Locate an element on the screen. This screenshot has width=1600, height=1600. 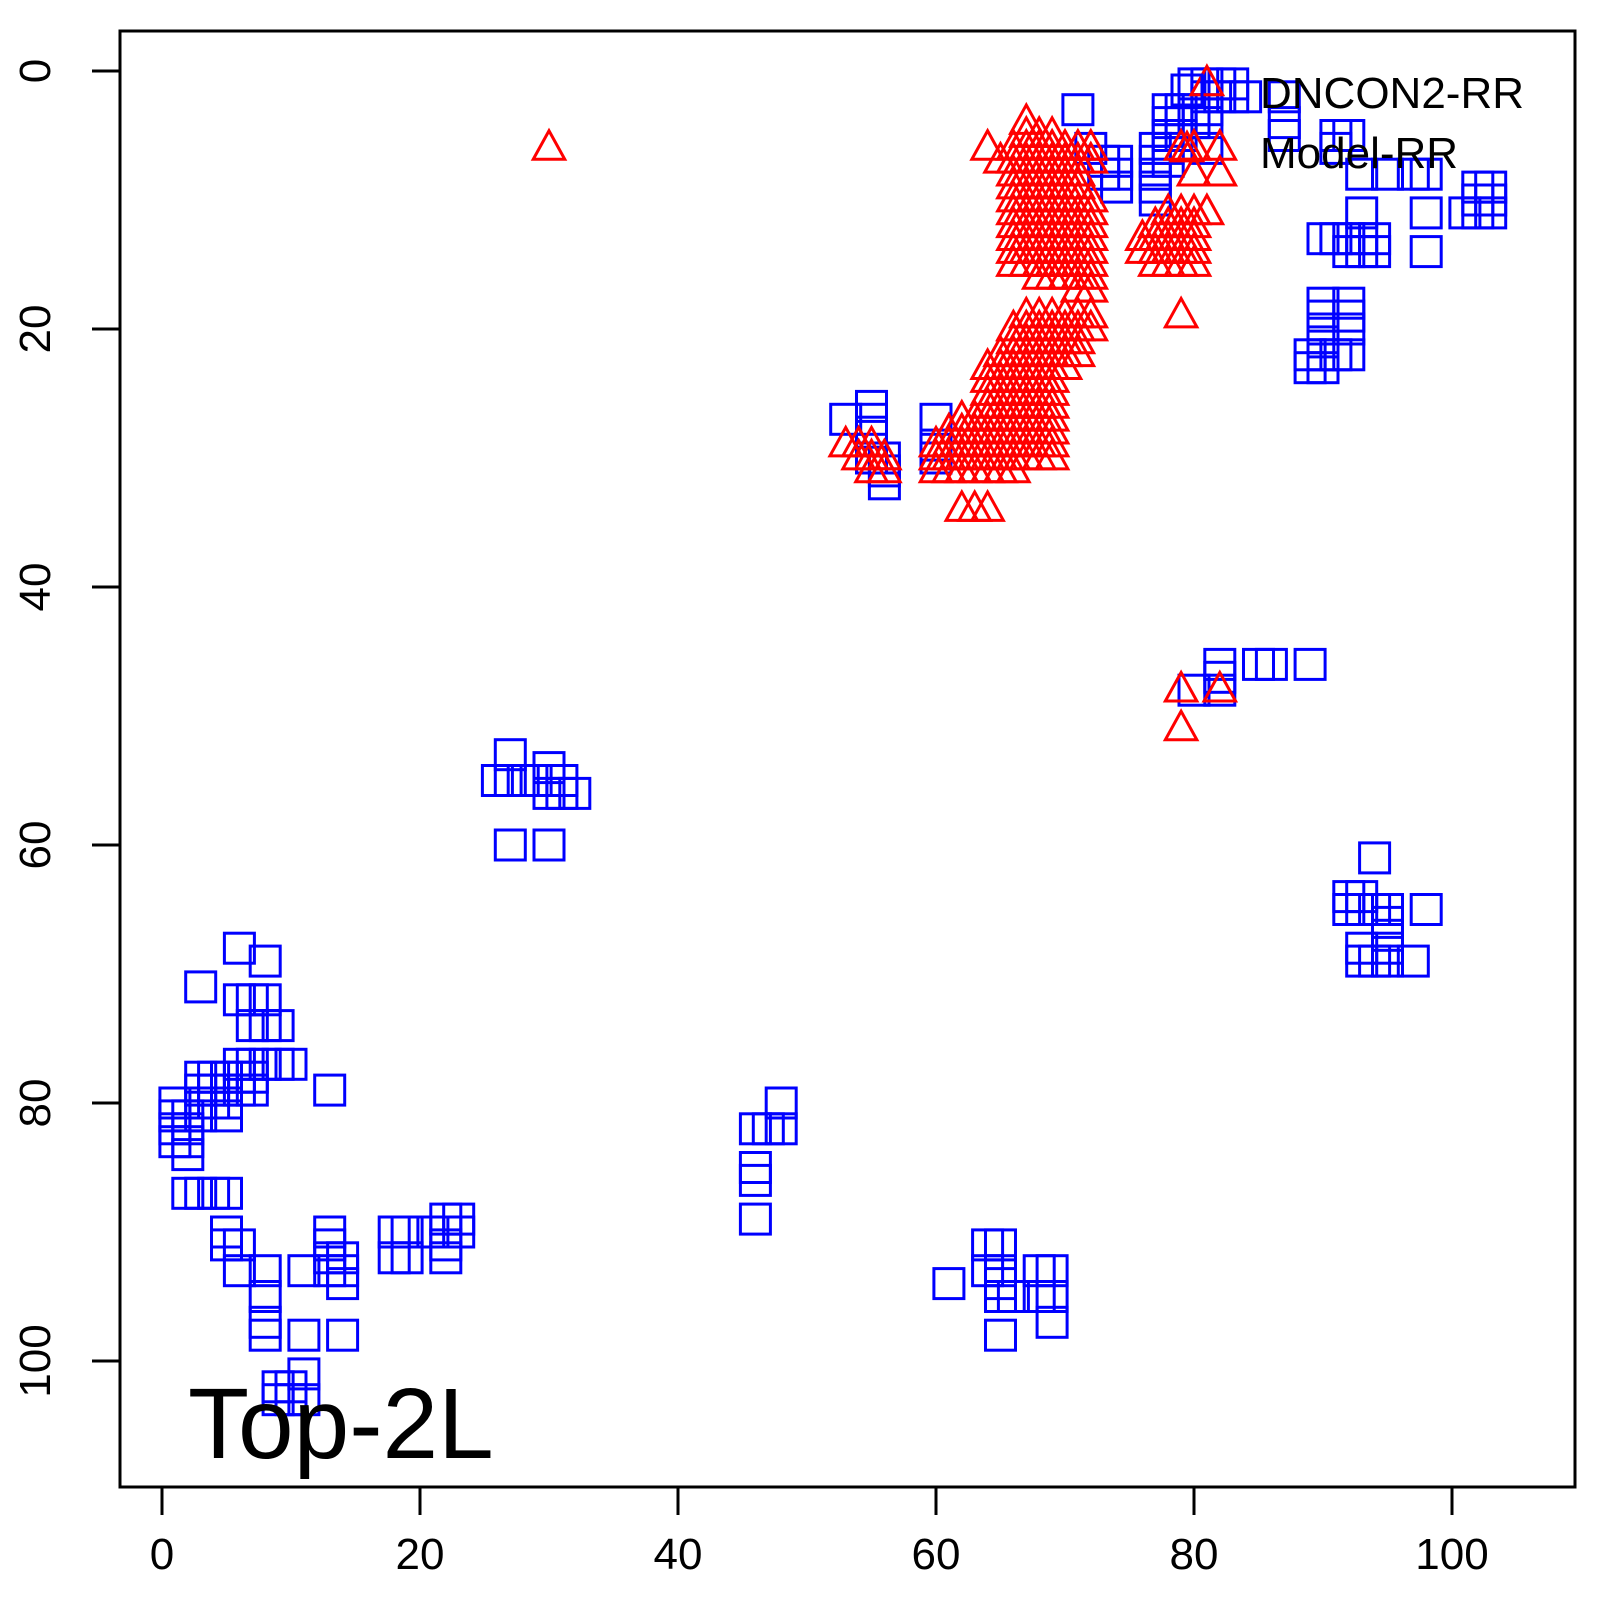
y-tick-label: 20 is located at coordinates (35, 329).